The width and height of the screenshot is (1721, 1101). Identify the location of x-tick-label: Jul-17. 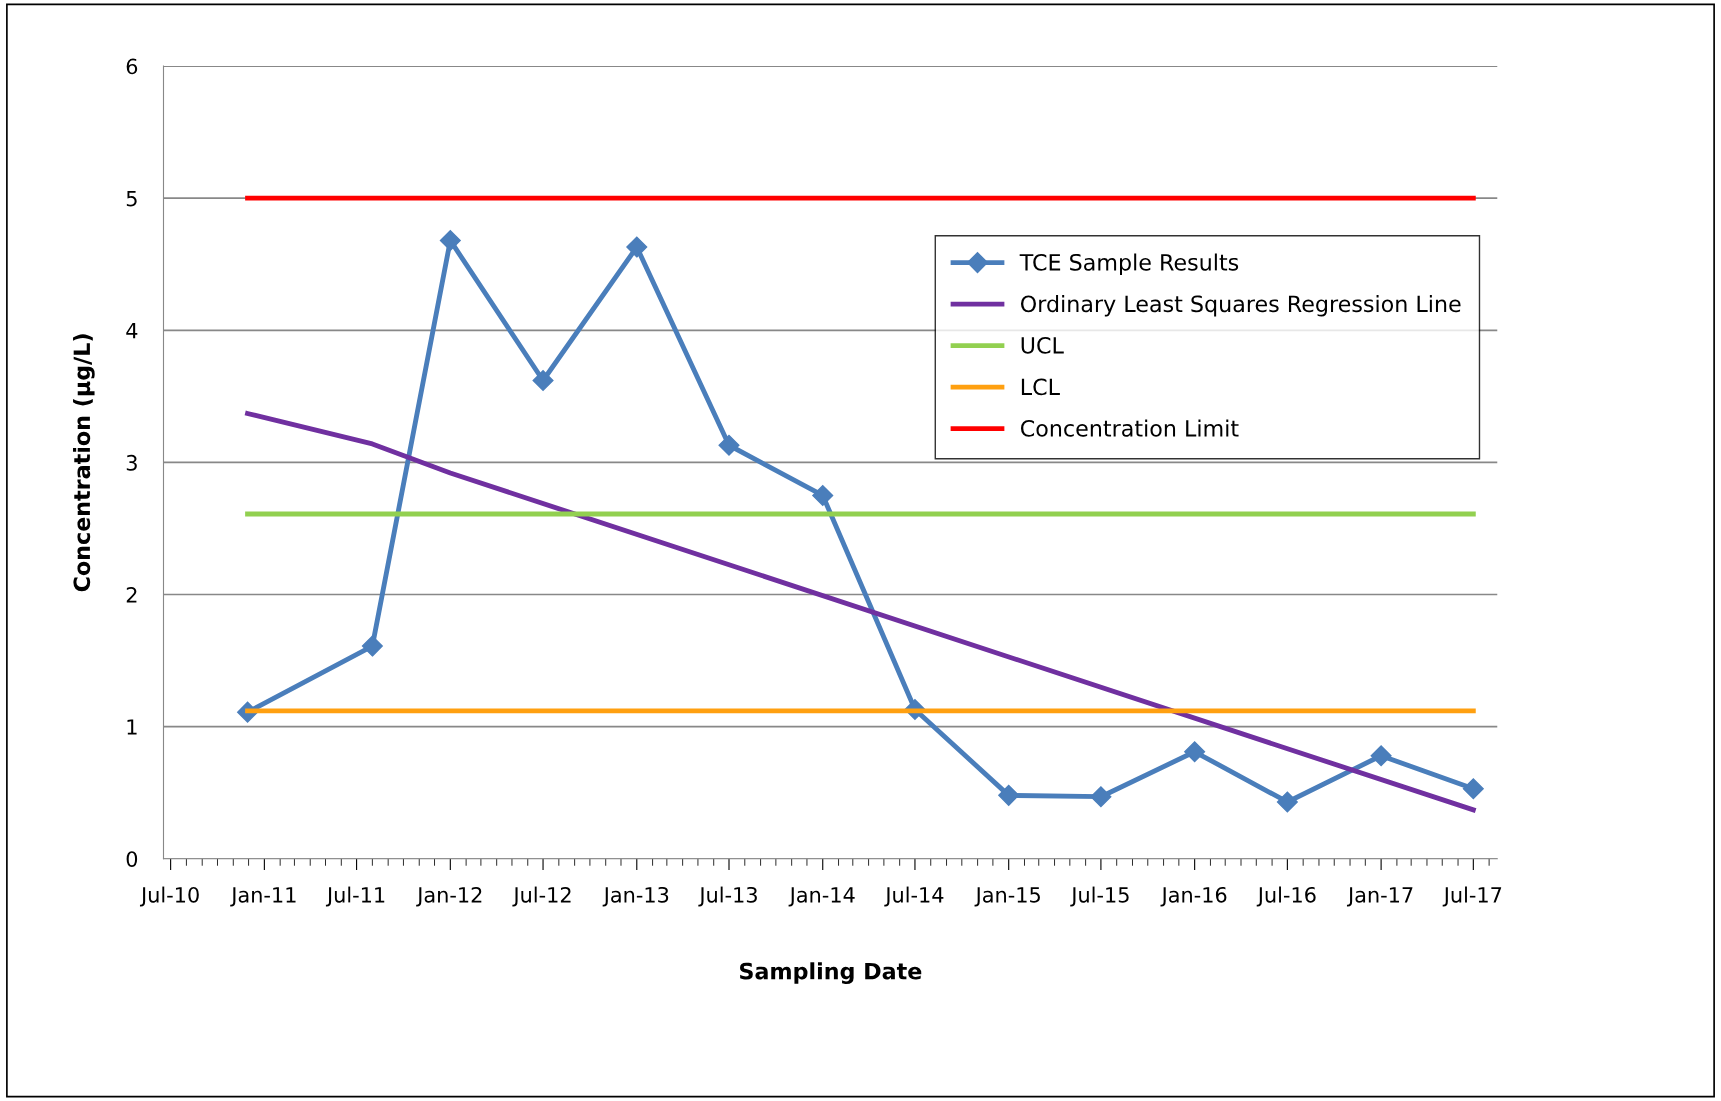
(1472, 896).